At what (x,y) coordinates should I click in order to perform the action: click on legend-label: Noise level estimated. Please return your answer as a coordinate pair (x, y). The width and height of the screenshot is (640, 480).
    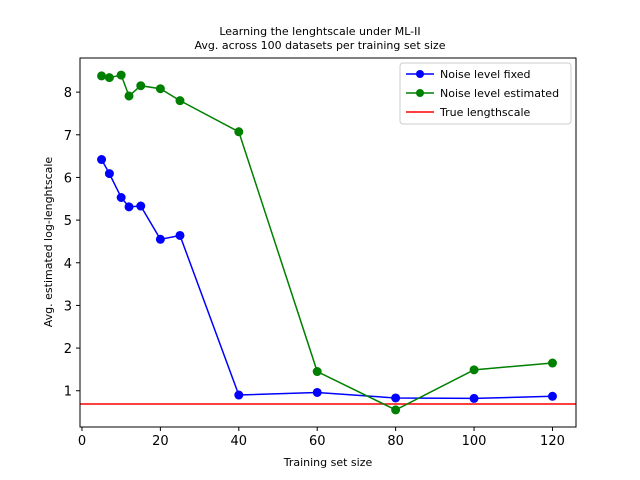
    Looking at the image, I should click on (499, 93).